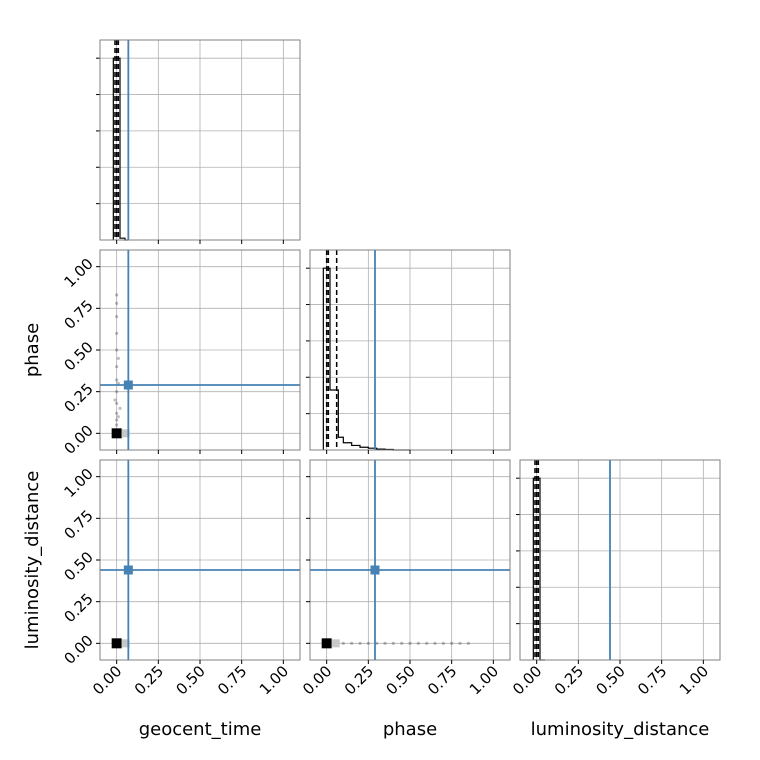 This screenshot has width=760, height=760. Describe the element at coordinates (366, 359) in the screenshot. I see `histogram-phase` at that location.